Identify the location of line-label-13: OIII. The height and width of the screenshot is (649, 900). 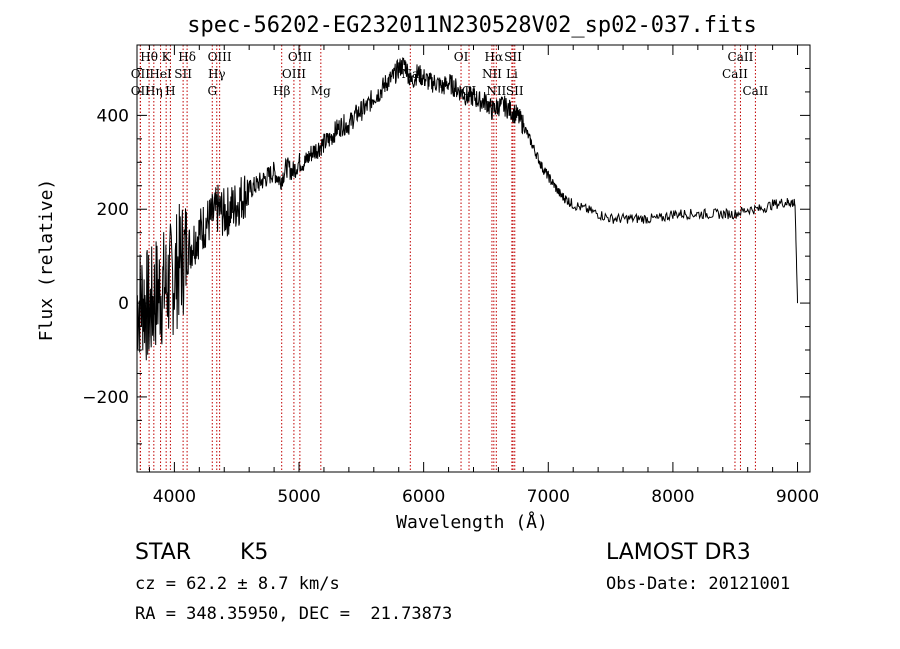
(300, 57).